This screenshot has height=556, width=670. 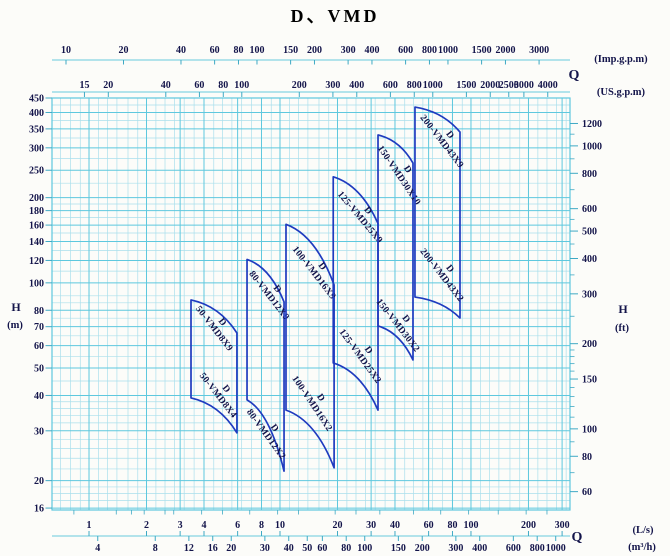 I want to click on us-gpm-tick: 40, so click(x=166, y=85).